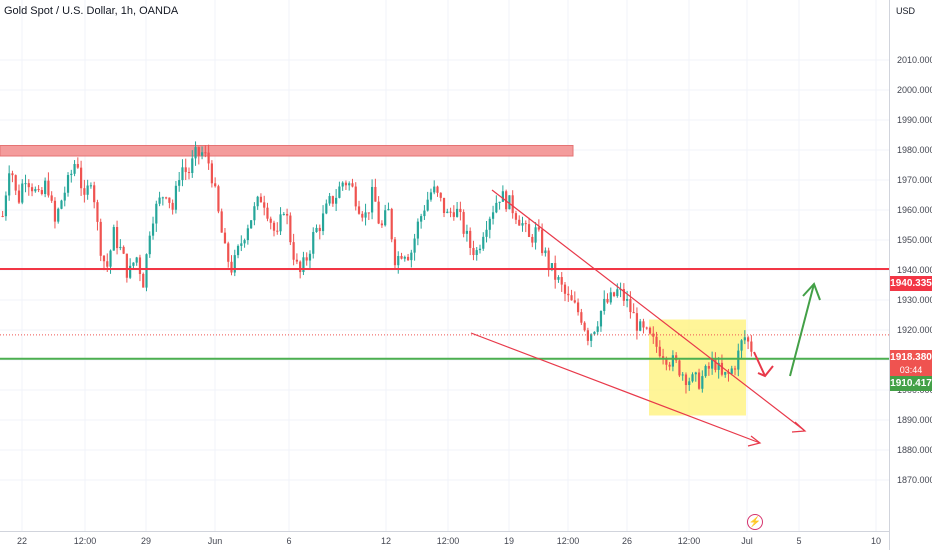 The image size is (932, 550). What do you see at coordinates (906, 11) in the screenshot?
I see `currency-label: USD` at bounding box center [906, 11].